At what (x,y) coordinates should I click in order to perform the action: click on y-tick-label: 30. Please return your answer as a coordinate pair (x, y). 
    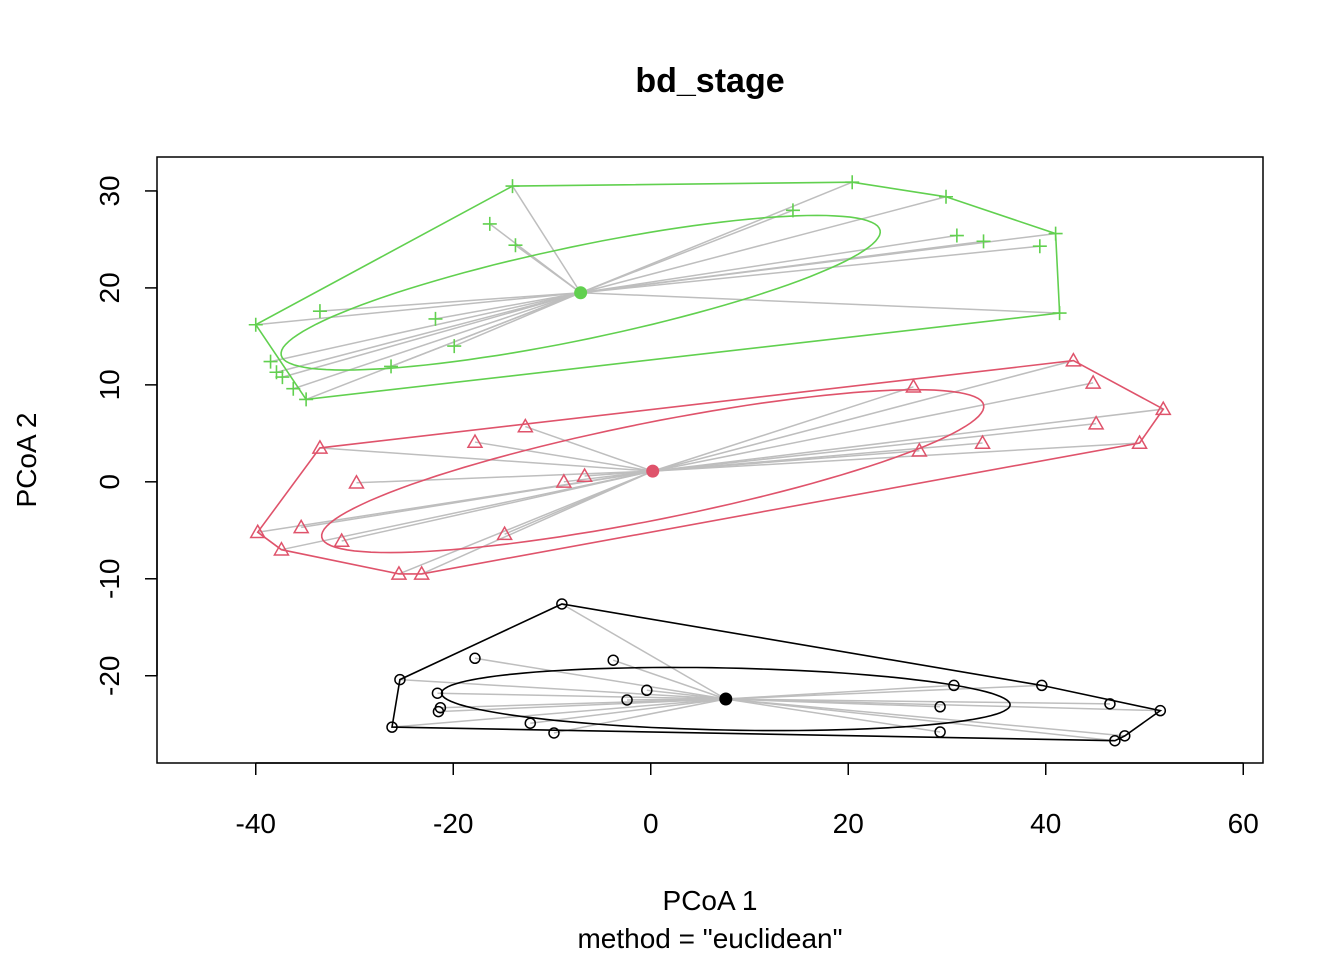
    Looking at the image, I should click on (109, 190).